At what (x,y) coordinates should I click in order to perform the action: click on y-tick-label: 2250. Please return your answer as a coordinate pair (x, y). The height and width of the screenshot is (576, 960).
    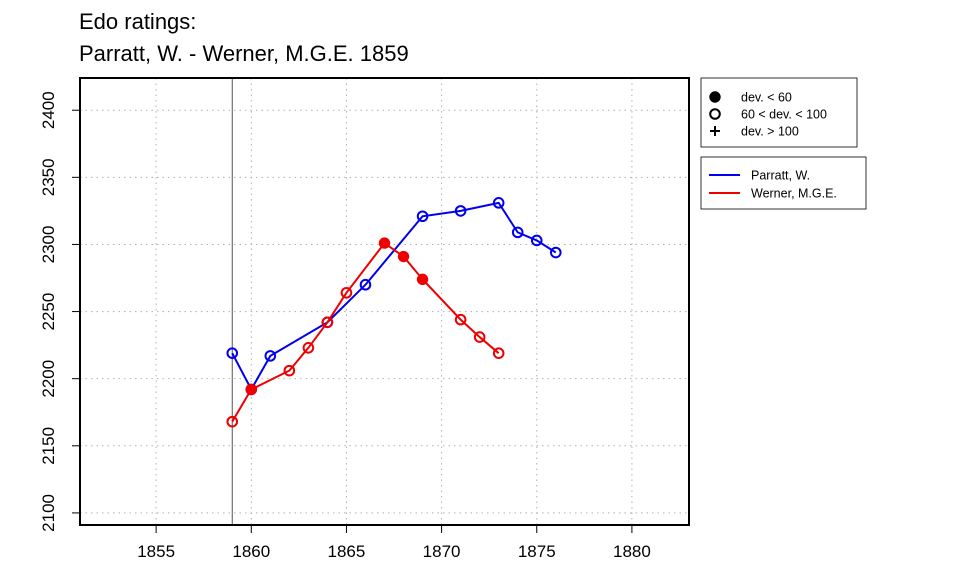
    Looking at the image, I should click on (48, 312).